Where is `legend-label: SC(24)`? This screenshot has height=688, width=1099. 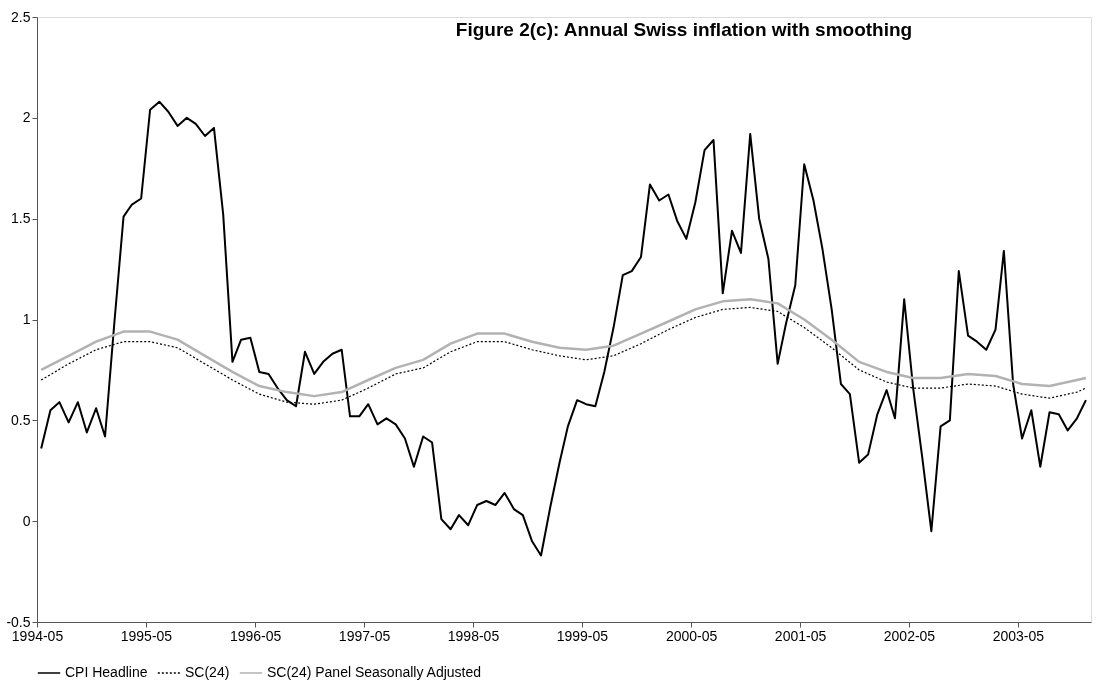
legend-label: SC(24) is located at coordinates (207, 672).